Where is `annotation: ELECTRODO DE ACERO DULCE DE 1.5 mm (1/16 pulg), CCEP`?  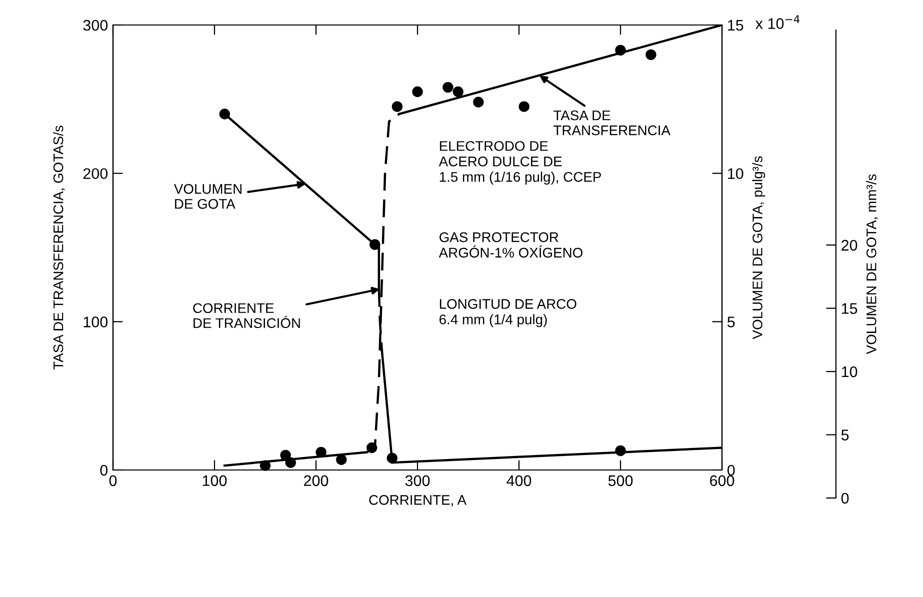
annotation: ELECTRODO DE ACERO DULCE DE 1.5 mm (1/16 pulg), CCEP is located at coordinates (519, 163).